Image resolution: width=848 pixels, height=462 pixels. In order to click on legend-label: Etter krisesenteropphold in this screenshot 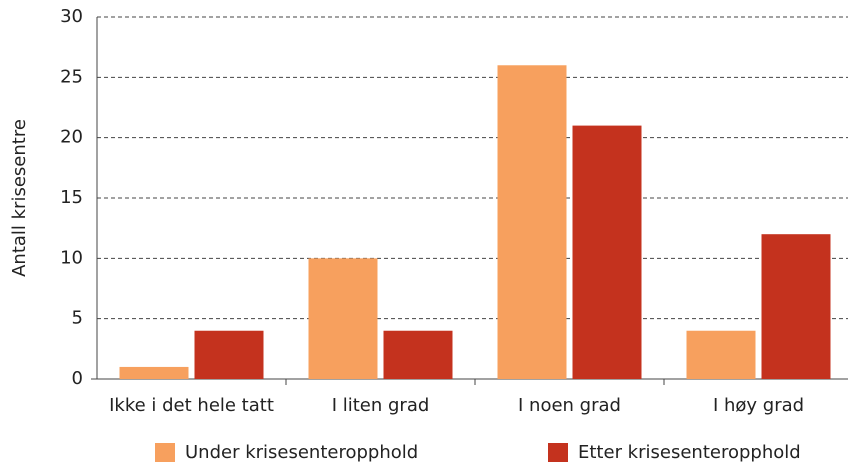, I will do `click(689, 452)`.